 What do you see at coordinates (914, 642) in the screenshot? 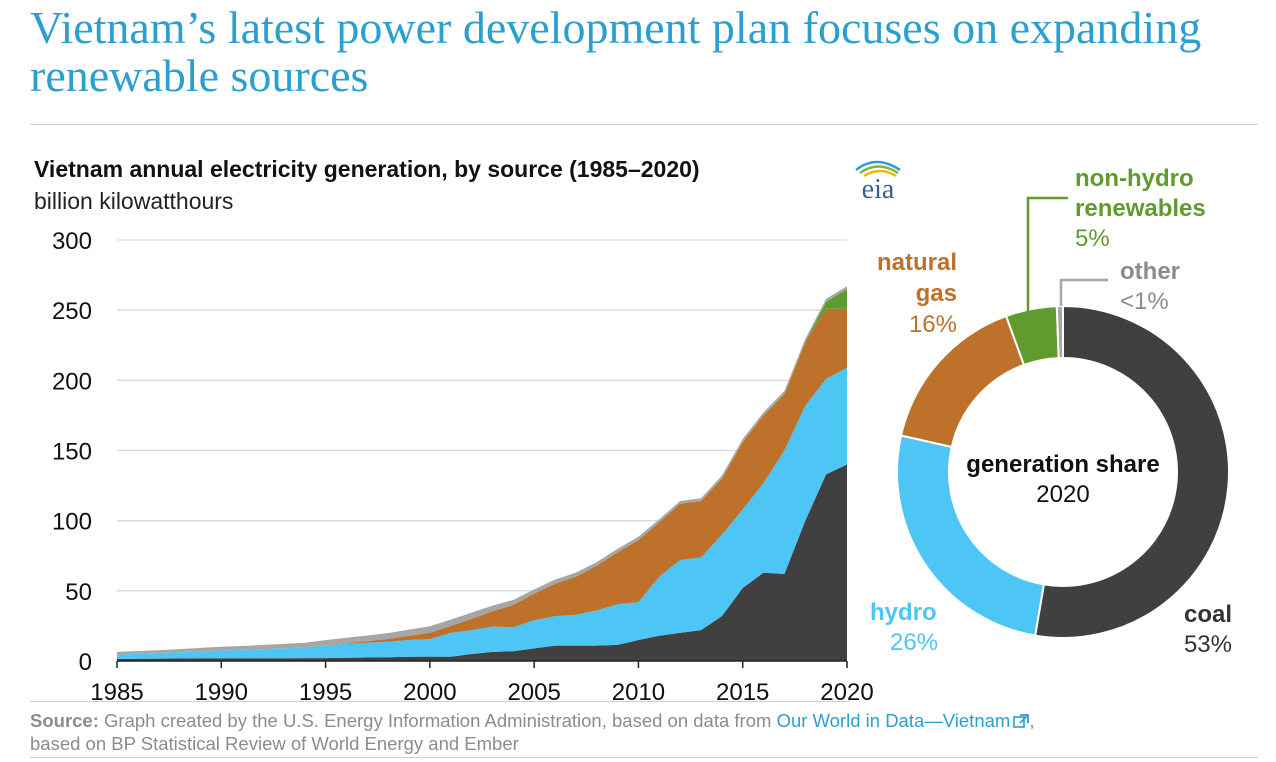
I see `label-hydro-pct: 26%` at bounding box center [914, 642].